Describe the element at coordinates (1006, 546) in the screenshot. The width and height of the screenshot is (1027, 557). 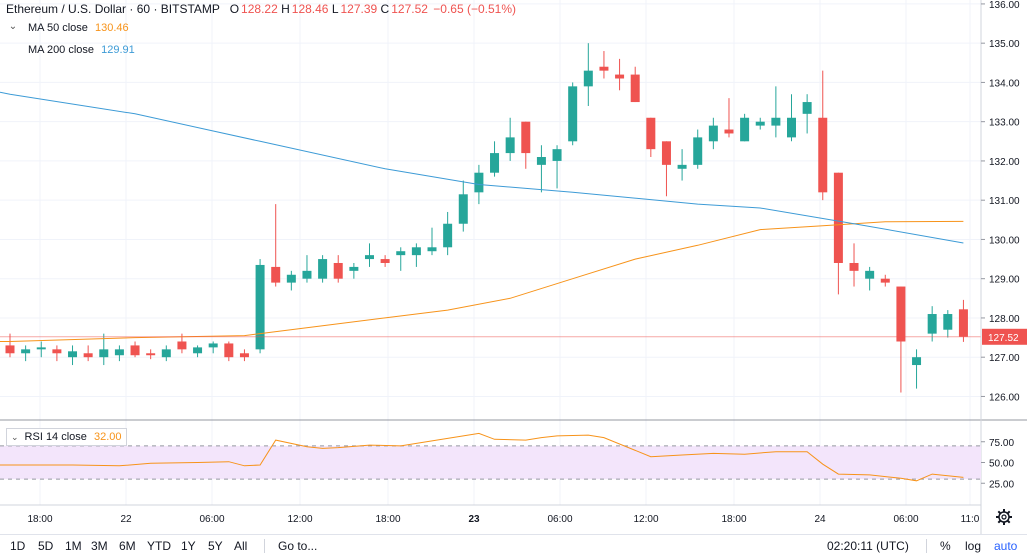
I see `auto-toggle: auto` at that location.